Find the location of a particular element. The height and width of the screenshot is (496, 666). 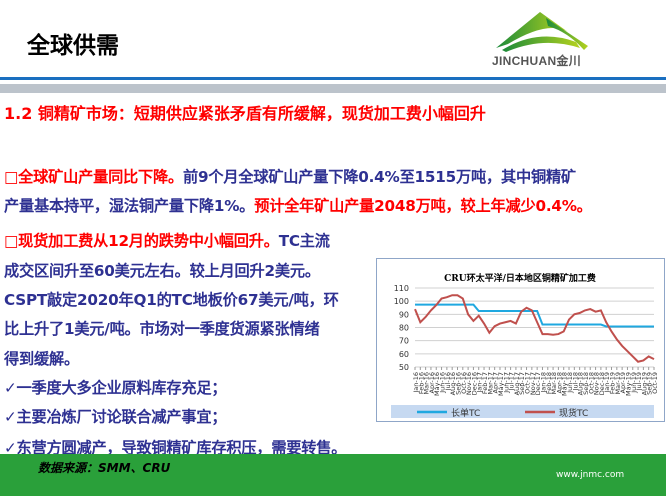

x-tick-label: Oct-18 is located at coordinates (591, 383).